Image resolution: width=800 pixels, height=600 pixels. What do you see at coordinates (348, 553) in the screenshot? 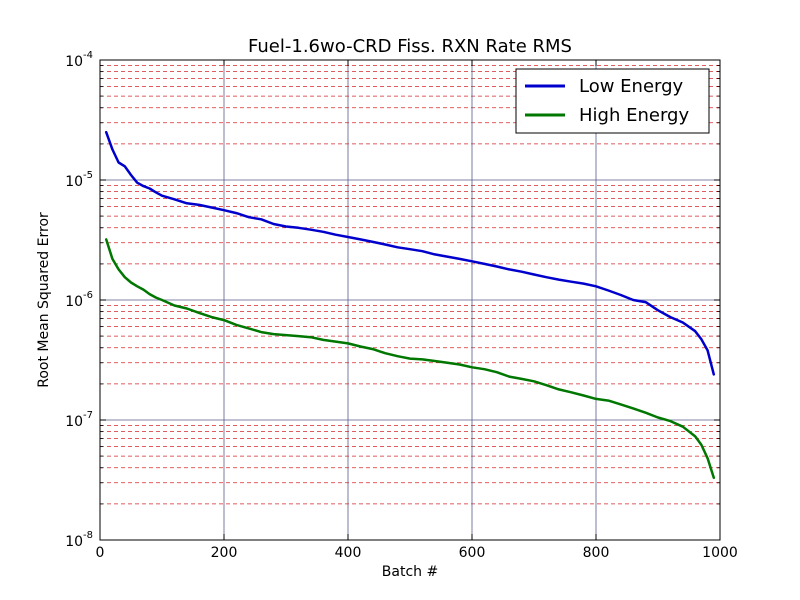
I see `x-tick-label: 400` at bounding box center [348, 553].